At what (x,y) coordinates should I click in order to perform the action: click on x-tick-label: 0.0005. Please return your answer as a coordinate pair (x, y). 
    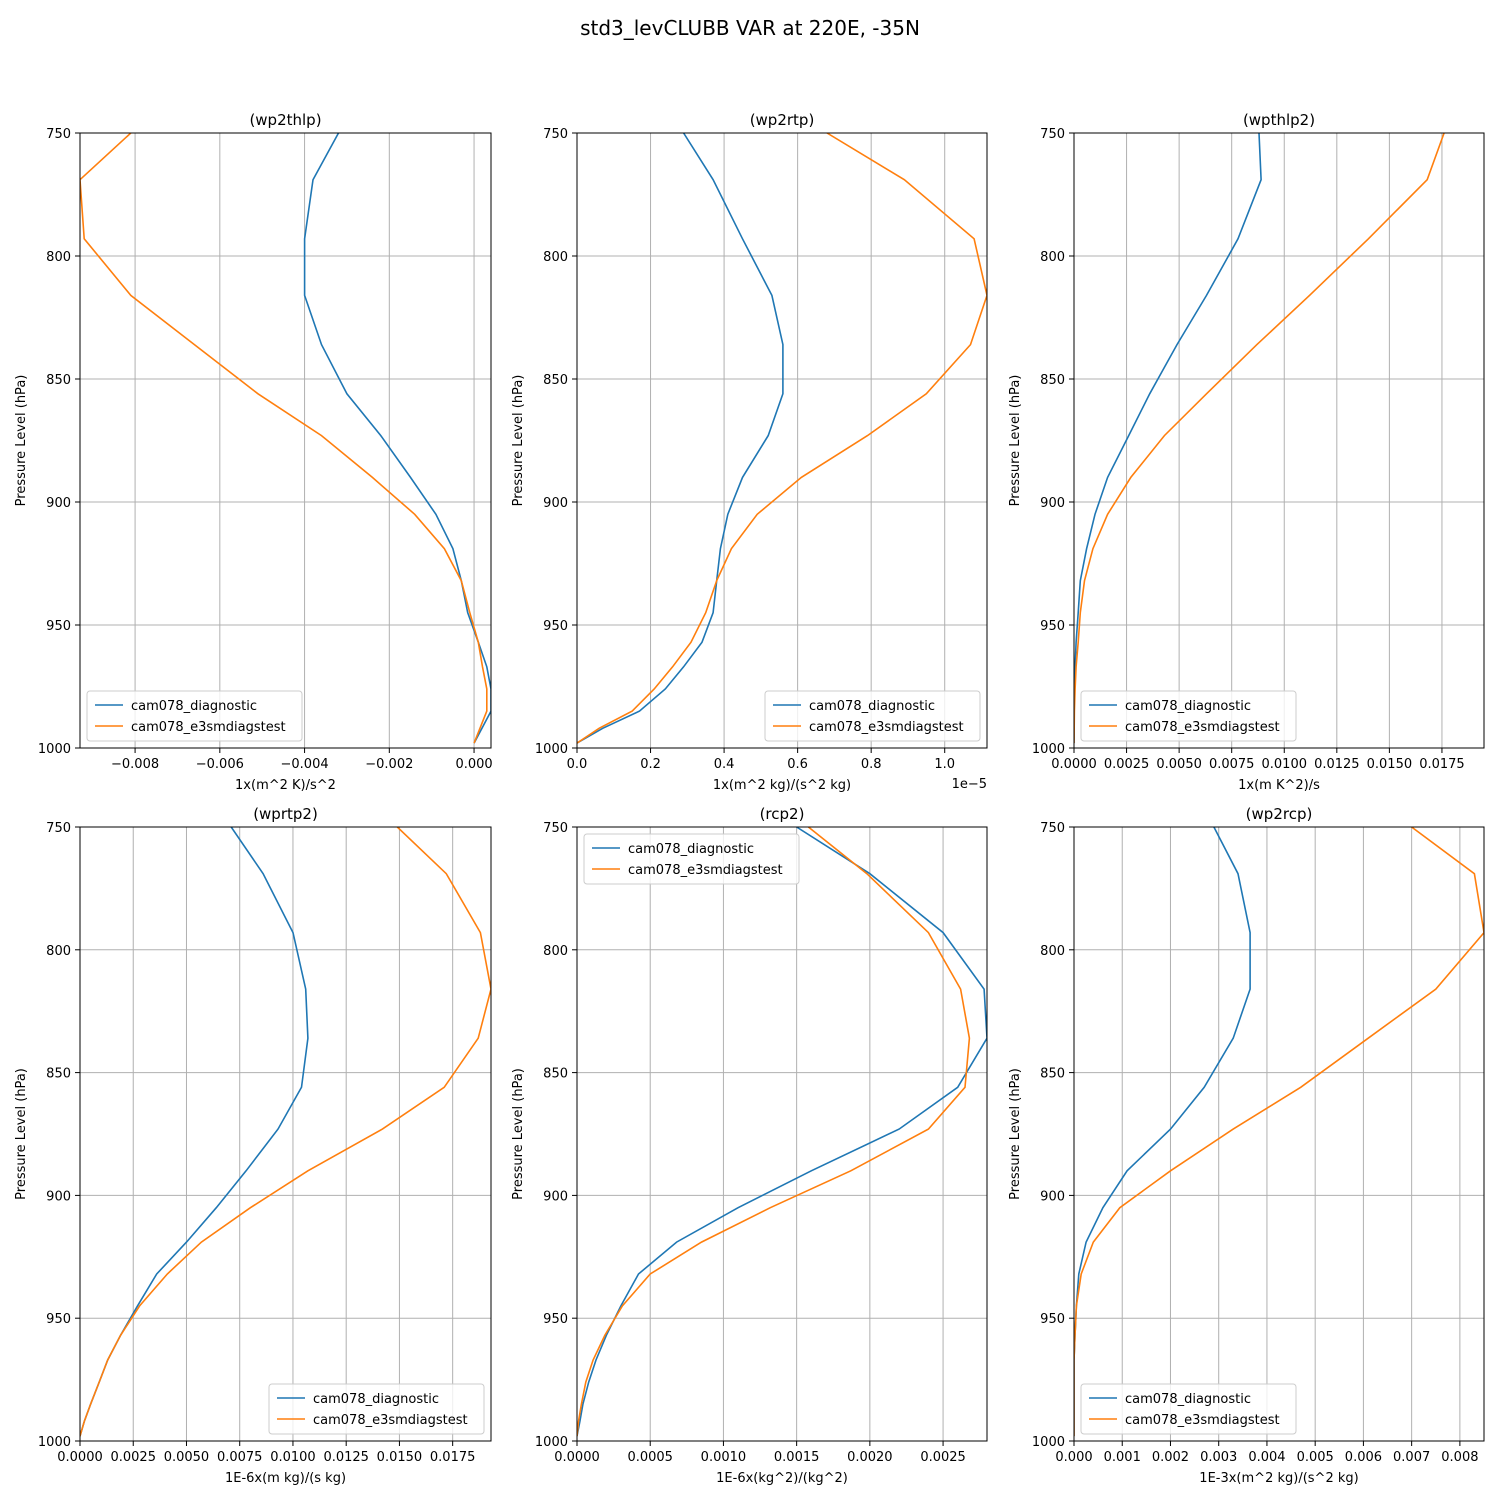
    Looking at the image, I should click on (650, 1457).